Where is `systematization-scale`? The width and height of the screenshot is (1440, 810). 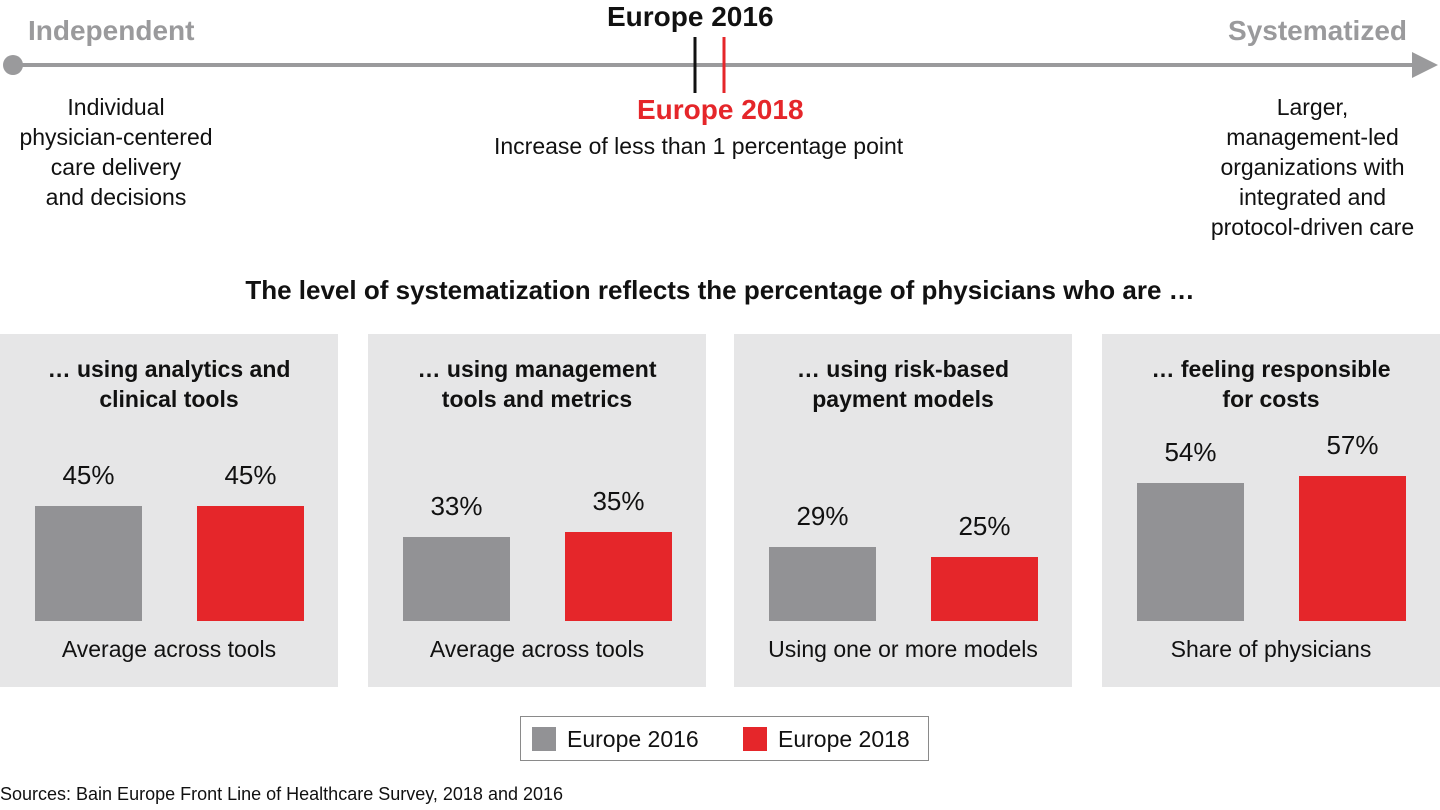 systematization-scale is located at coordinates (720, 65).